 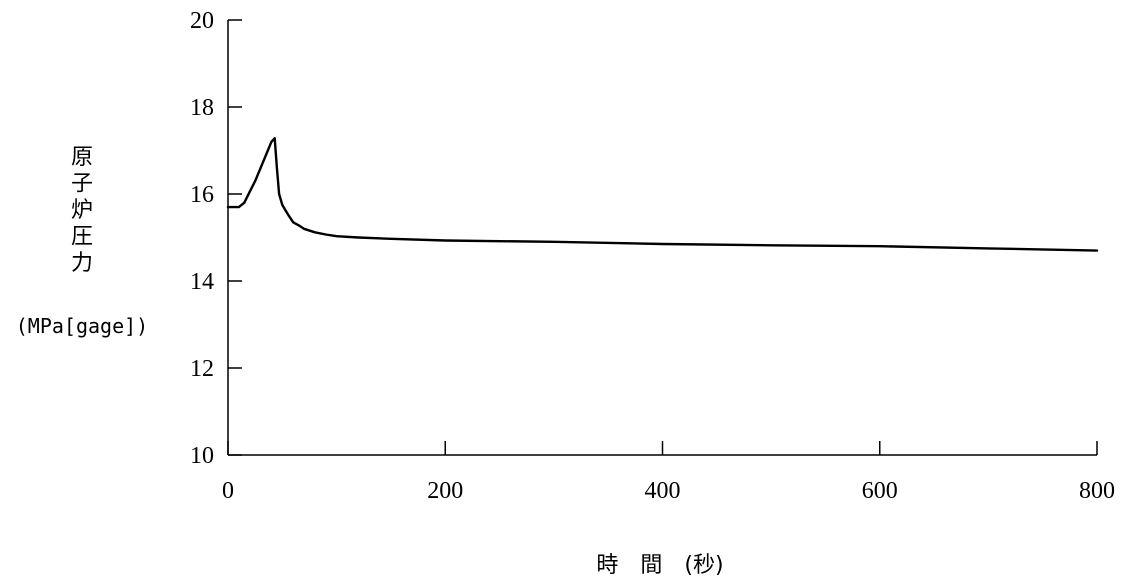 I want to click on y-axis-label-char: 圧, so click(x=82, y=237).